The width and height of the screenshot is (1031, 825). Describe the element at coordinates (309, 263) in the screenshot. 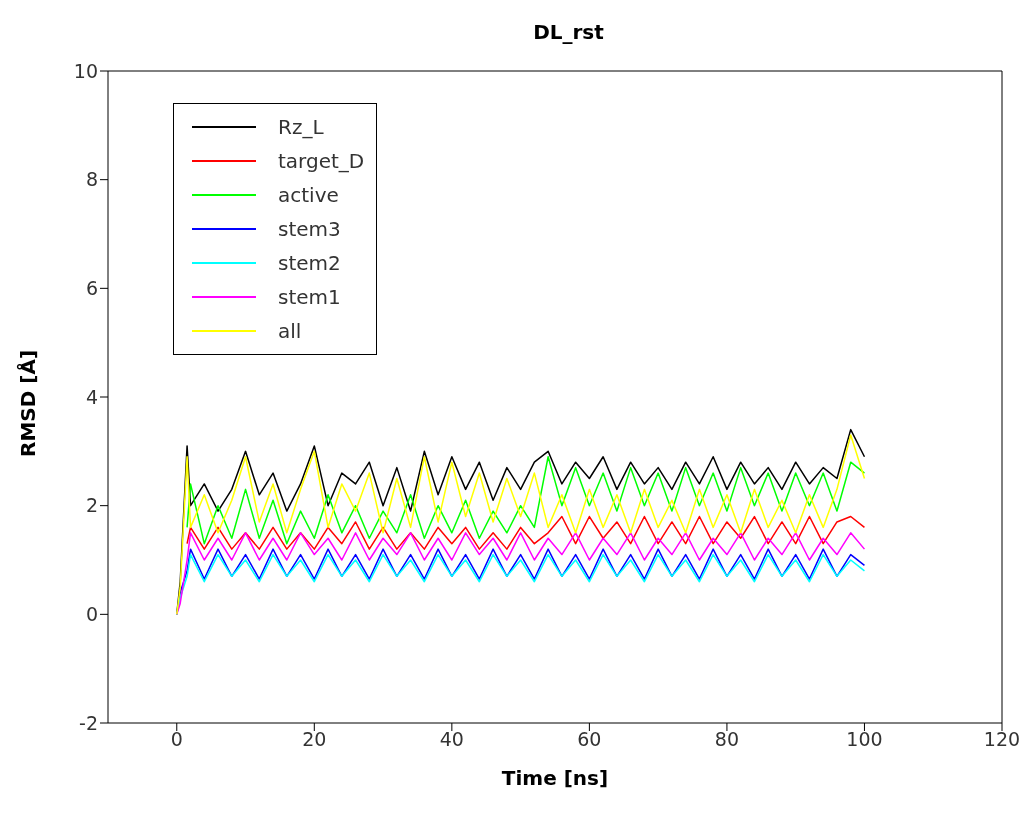

I see `legend-label: stem2` at that location.